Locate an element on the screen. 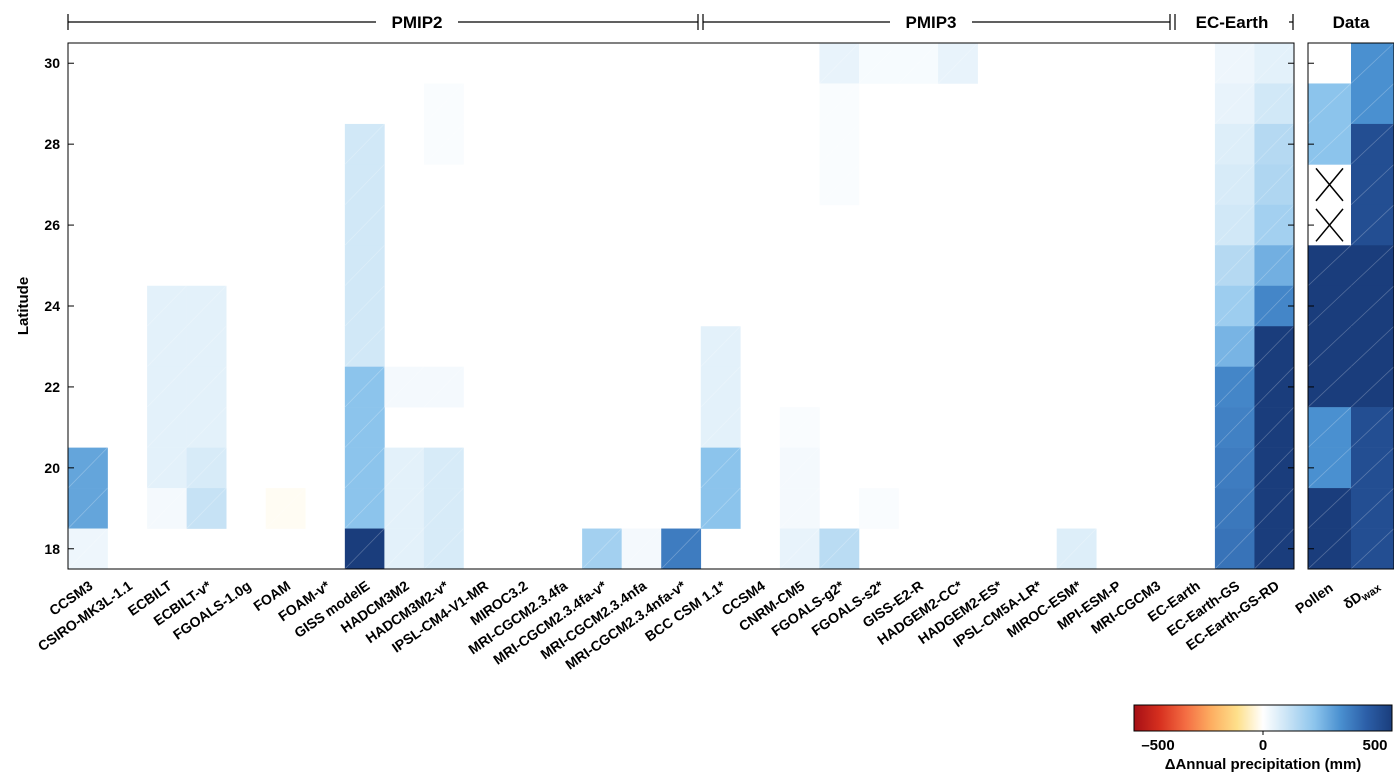  group-label-pmip2: PMIP2 is located at coordinates (416, 22).